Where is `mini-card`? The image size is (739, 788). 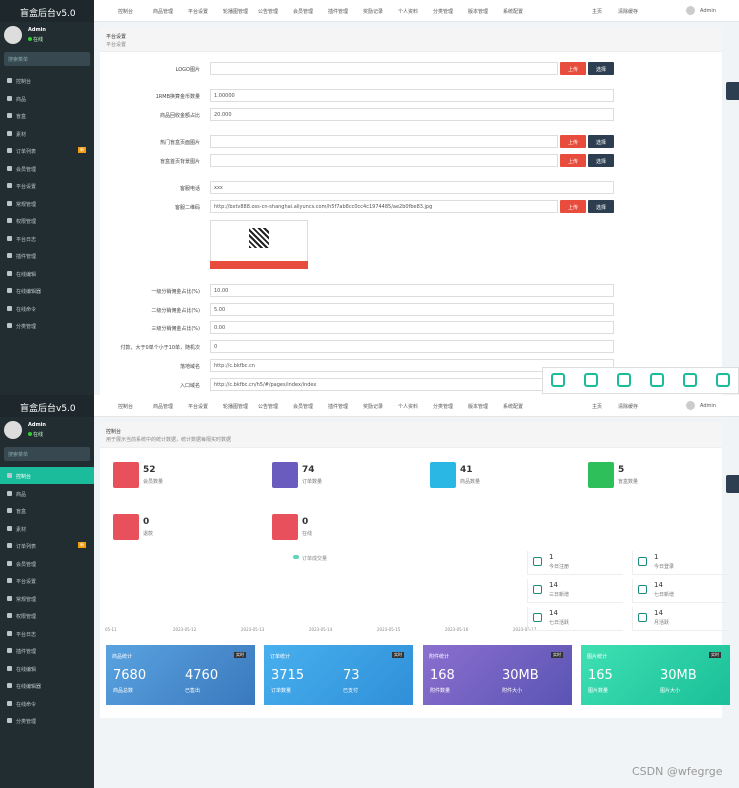 mini-card is located at coordinates (575, 591).